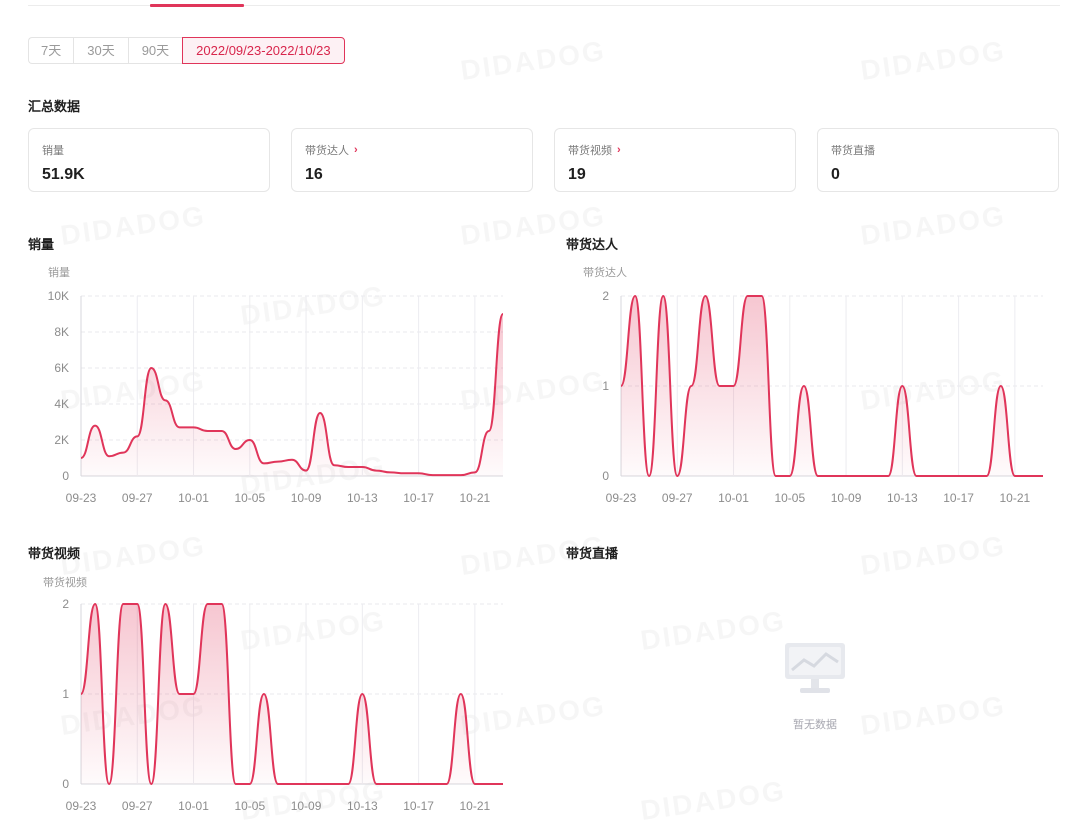 The image size is (1080, 837). What do you see at coordinates (53, 151) in the screenshot?
I see `card-label: 销量` at bounding box center [53, 151].